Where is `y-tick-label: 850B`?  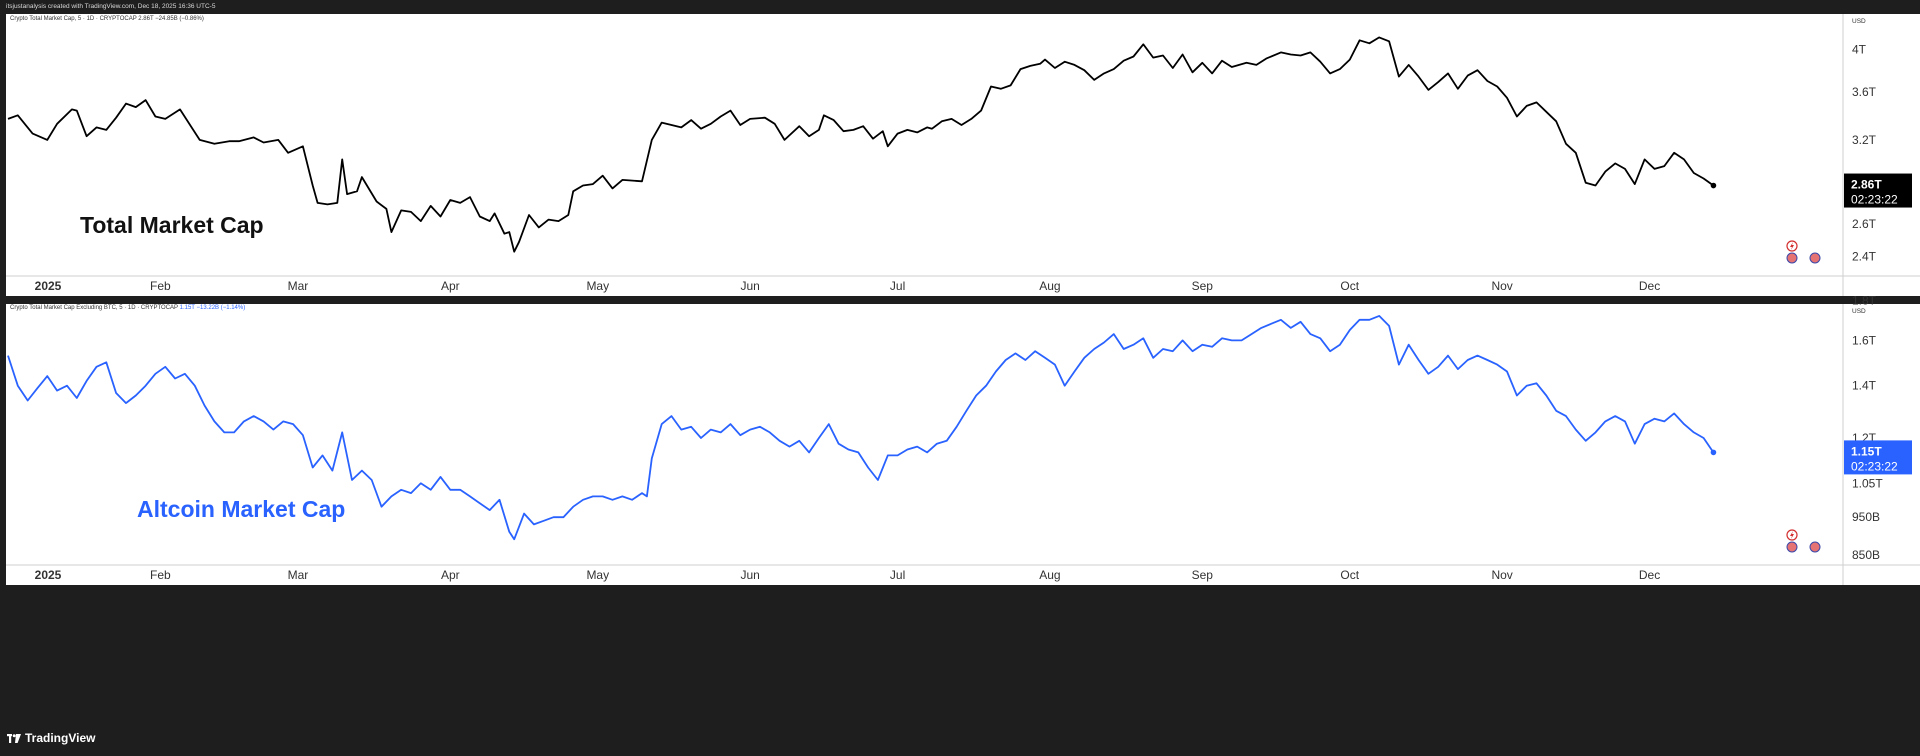
y-tick-label: 850B is located at coordinates (1866, 555).